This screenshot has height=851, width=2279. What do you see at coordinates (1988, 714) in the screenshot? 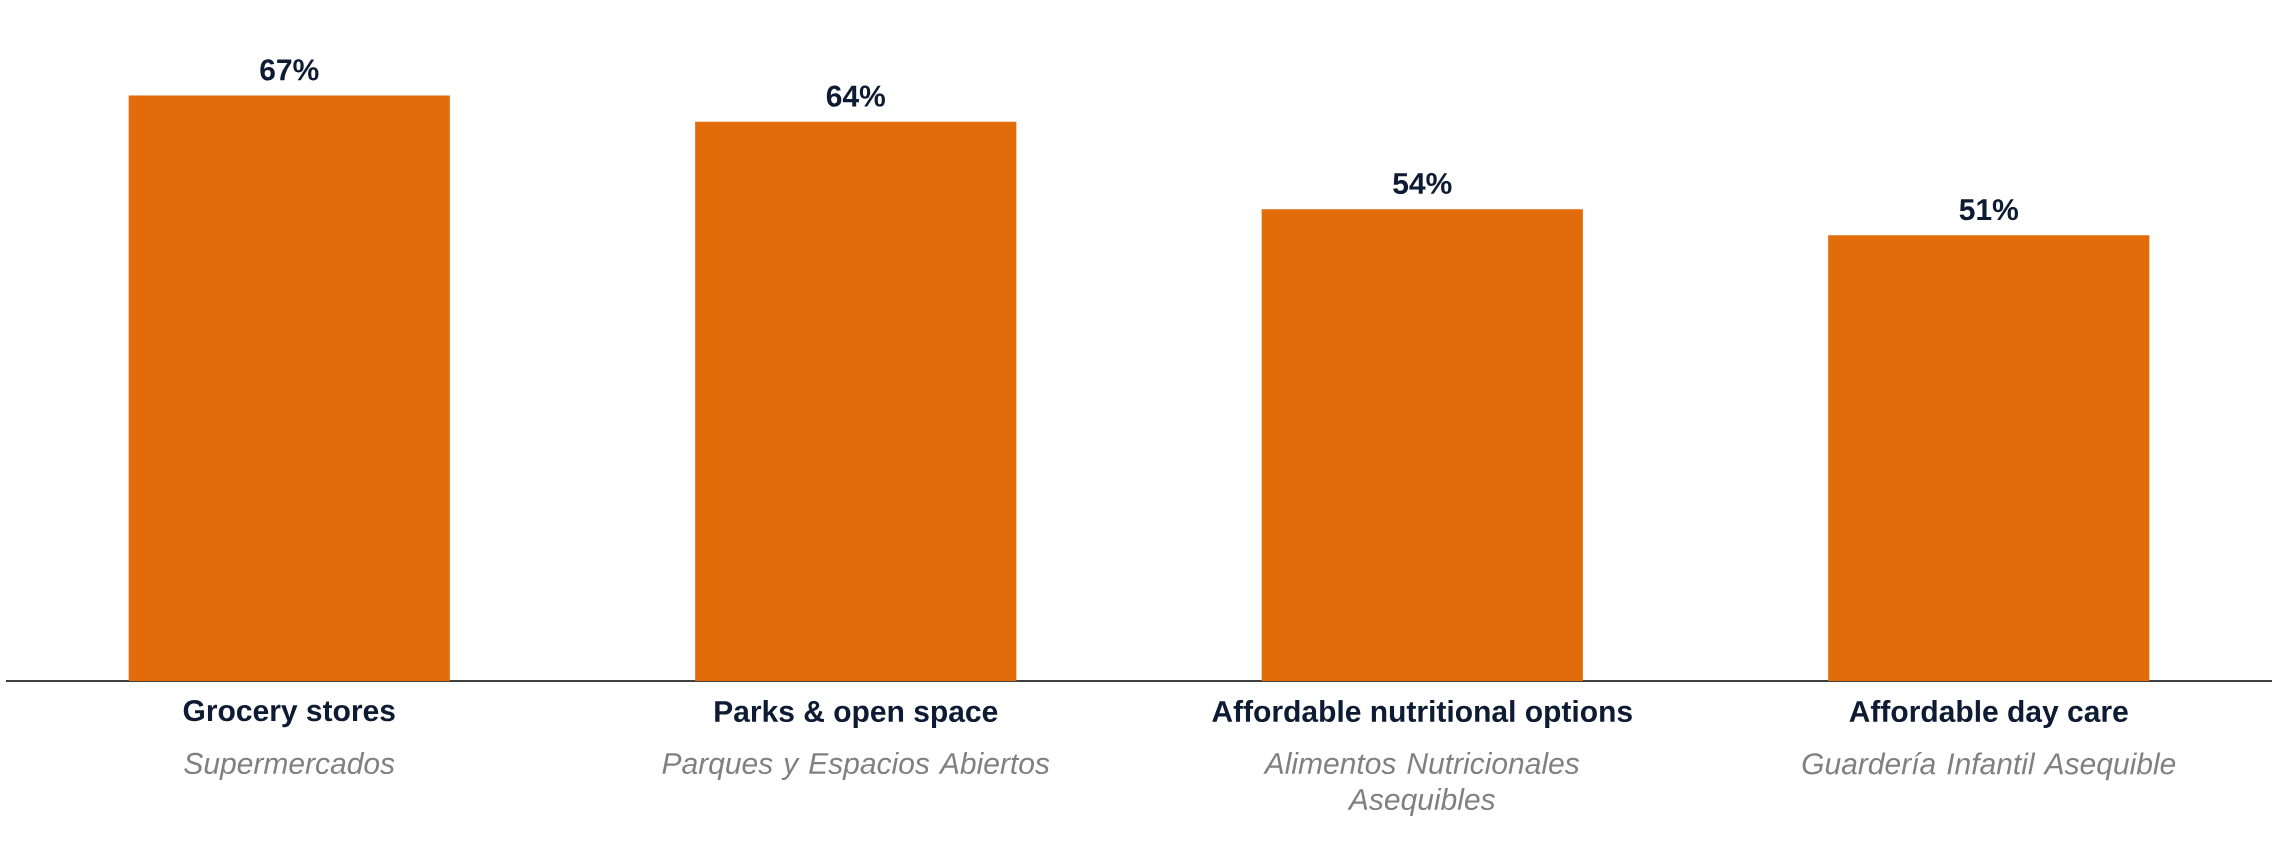
I see `x-tick-label: Affordable day care` at bounding box center [1988, 714].